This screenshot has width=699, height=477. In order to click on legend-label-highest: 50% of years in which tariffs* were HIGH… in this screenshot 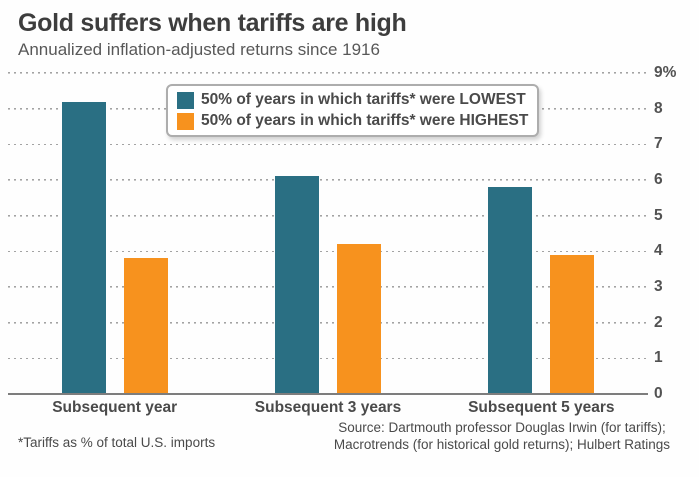, I will do `click(365, 120)`.